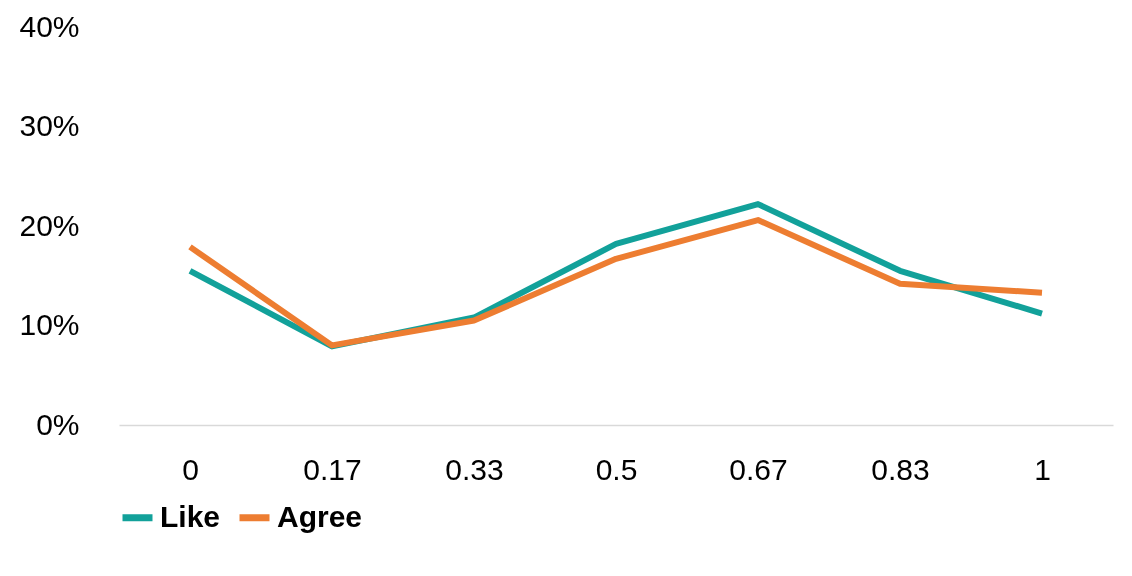  What do you see at coordinates (616, 469) in the screenshot?
I see `x-tick-label: 0.5` at bounding box center [616, 469].